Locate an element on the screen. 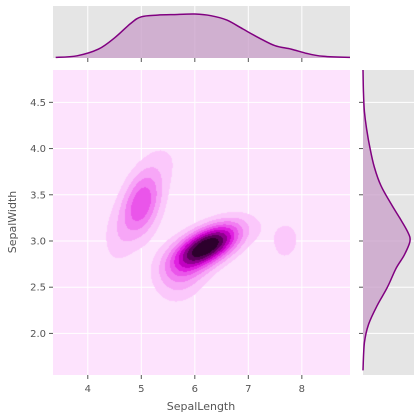  x-tick-label: 4 is located at coordinates (88, 389).